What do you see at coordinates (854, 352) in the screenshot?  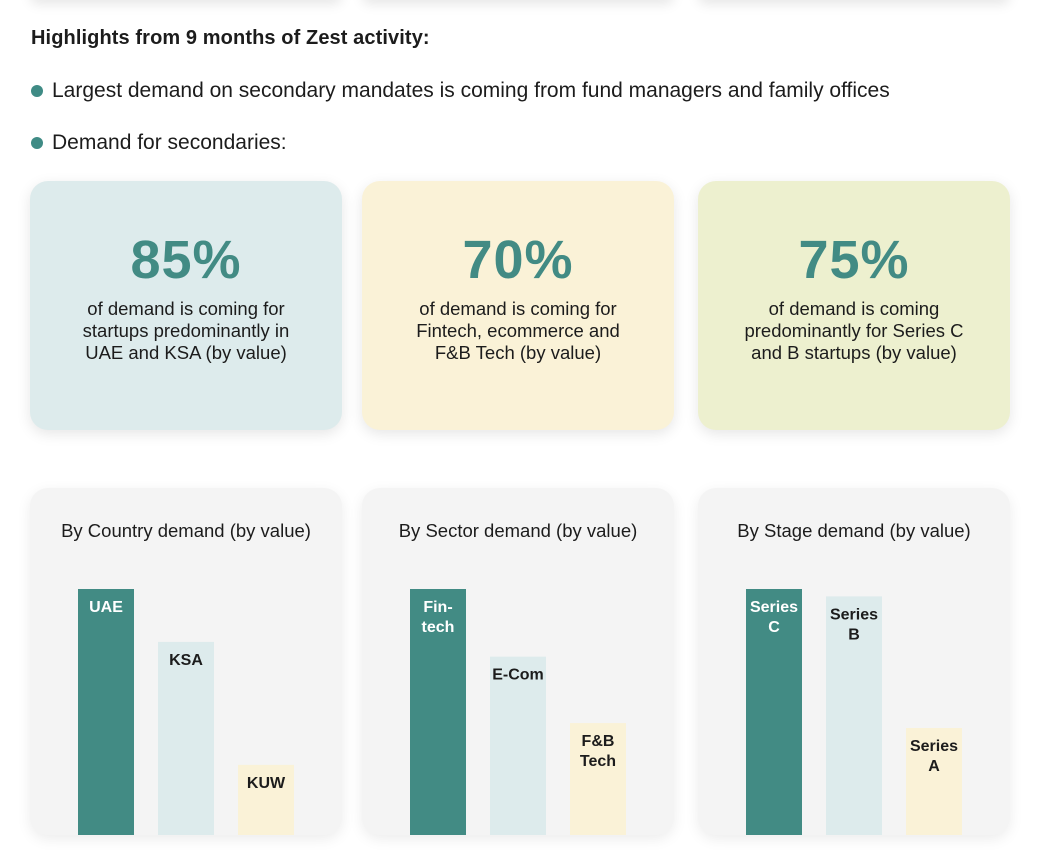 I see `stat-line: and B startups (by value)` at bounding box center [854, 352].